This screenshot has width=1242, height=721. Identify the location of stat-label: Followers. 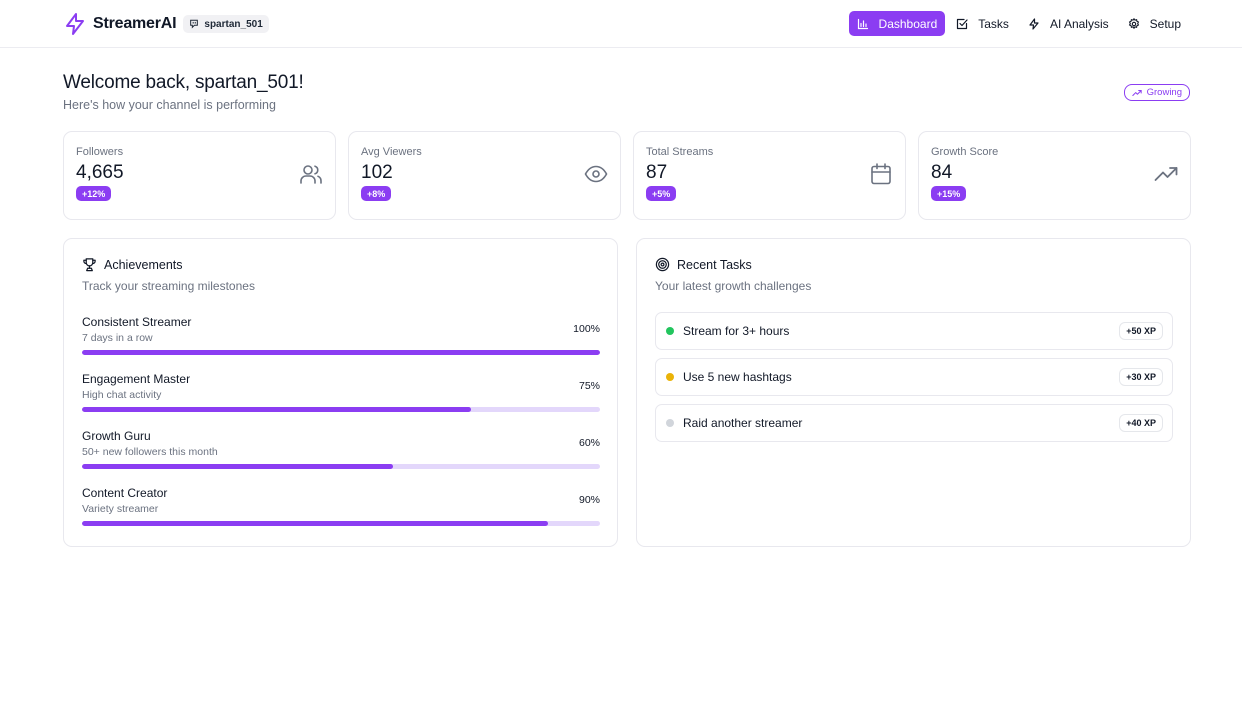
(100, 152).